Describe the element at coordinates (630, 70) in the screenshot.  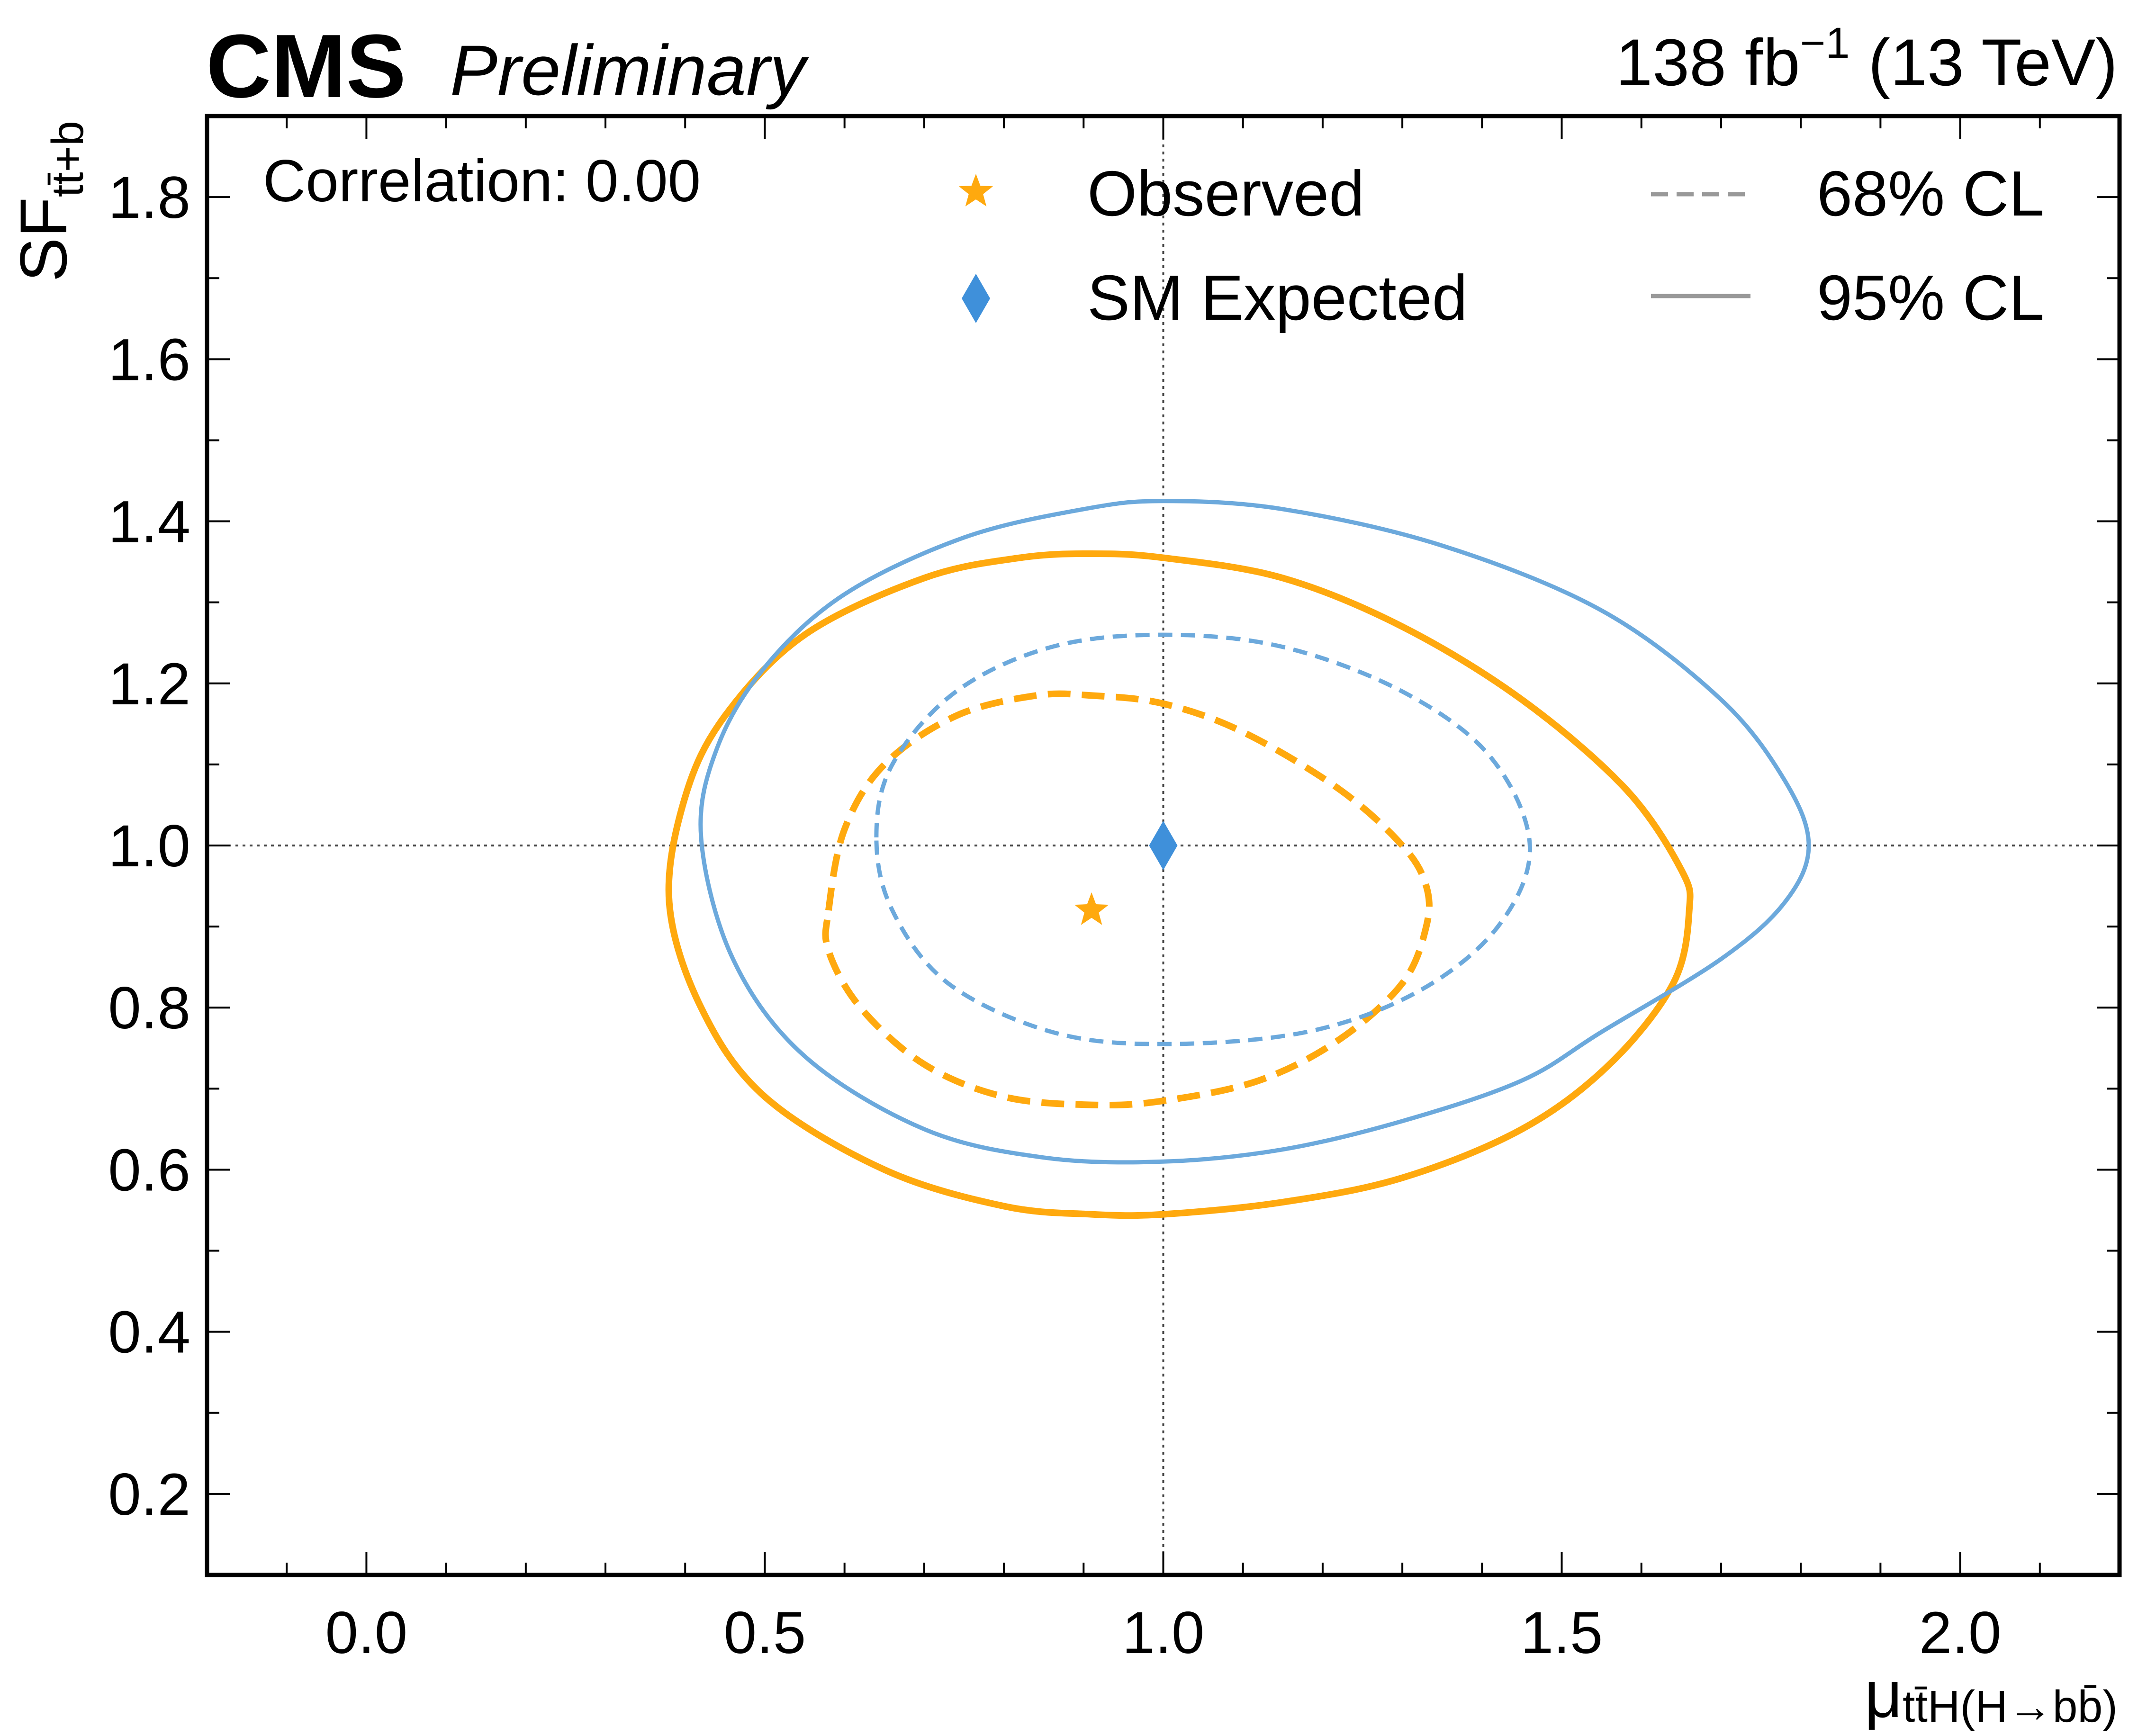
I see `preliminary-label: Preliminary` at that location.